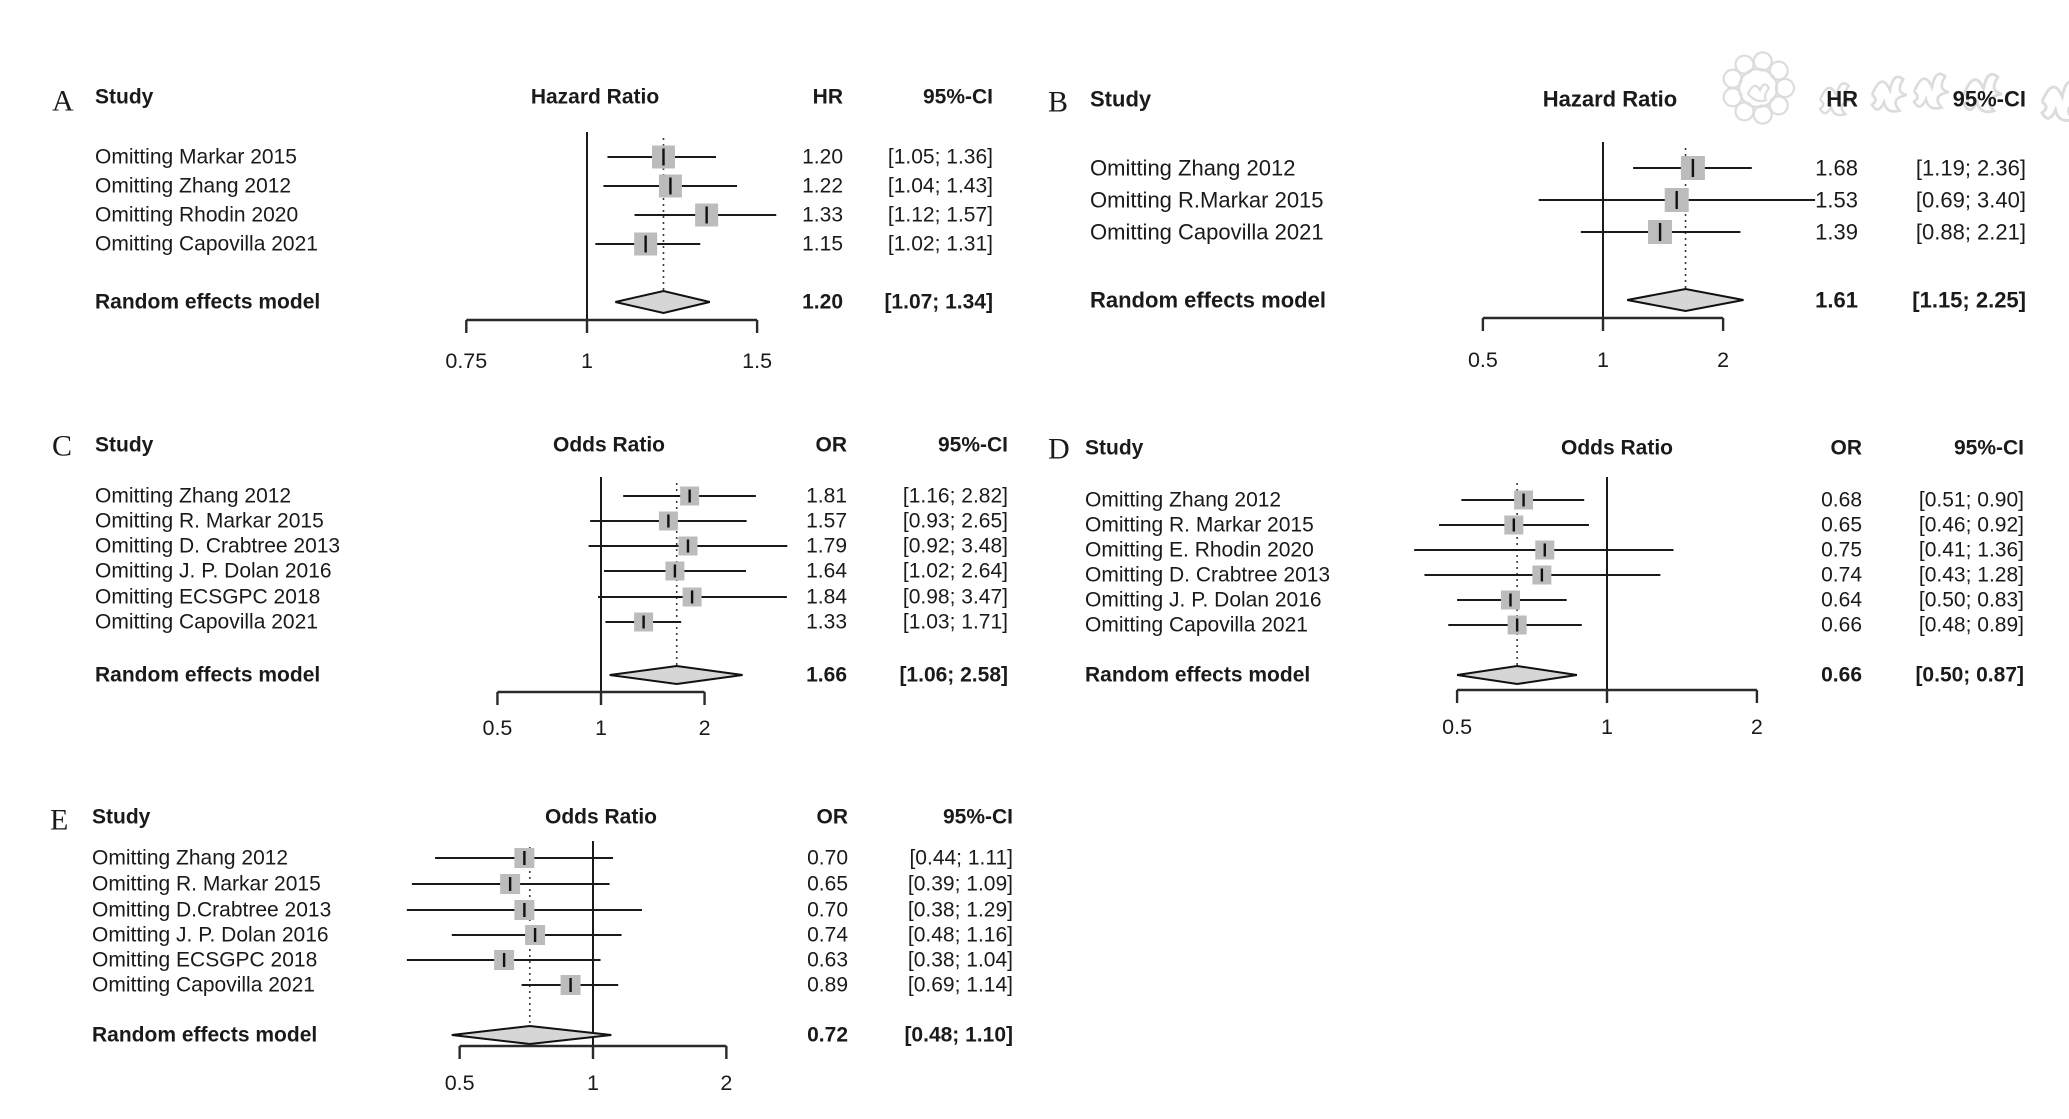 This screenshot has width=2069, height=1119. What do you see at coordinates (1199, 550) in the screenshot?
I see `study-label: Omitting E. Rhodin 2020` at bounding box center [1199, 550].